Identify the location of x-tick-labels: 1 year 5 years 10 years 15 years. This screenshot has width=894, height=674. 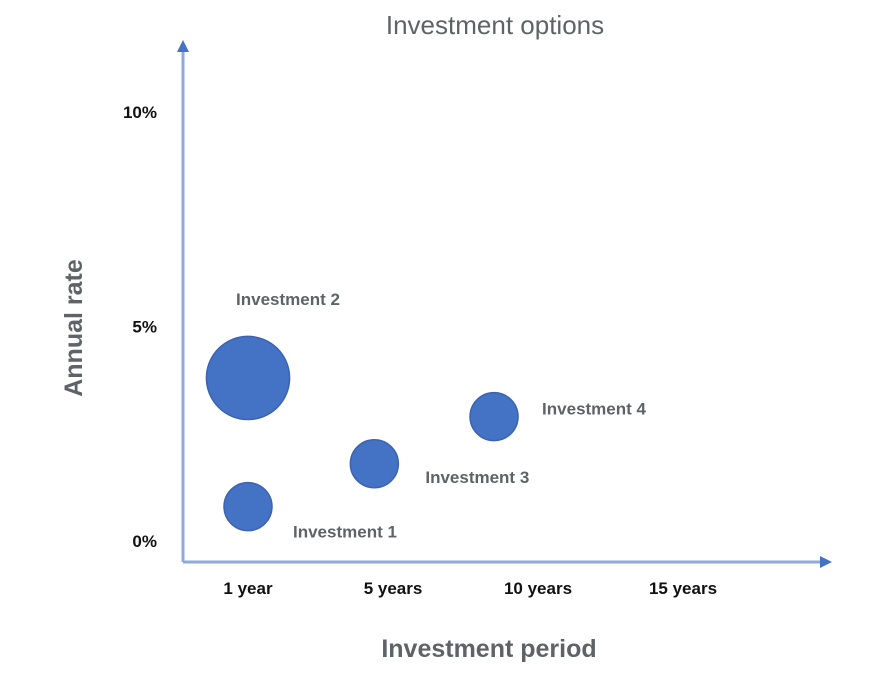
(470, 588).